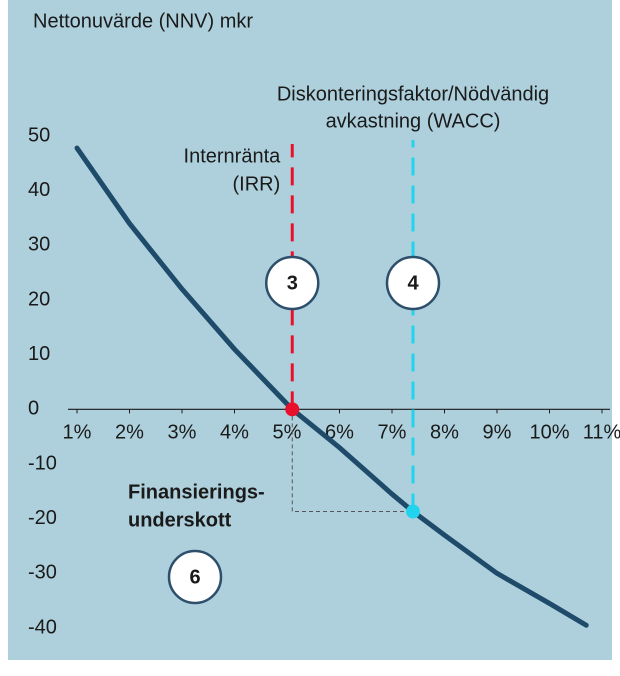 The width and height of the screenshot is (620, 676). Describe the element at coordinates (42, 573) in the screenshot. I see `y-tick-label: -30` at that location.